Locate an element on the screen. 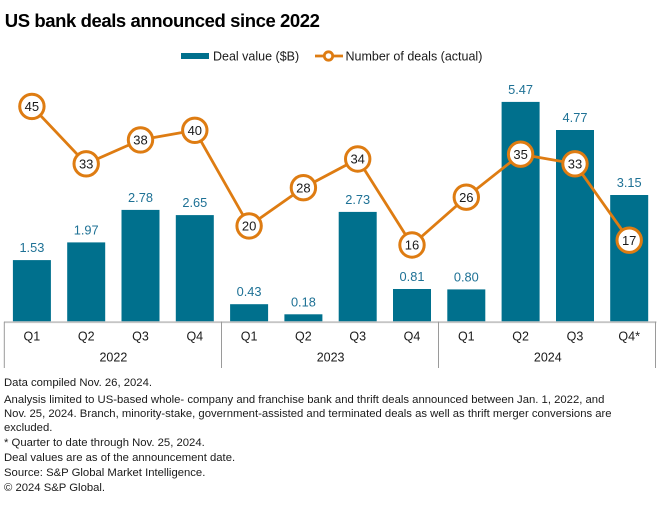  svg-text: 2.65 is located at coordinates (194, 202).